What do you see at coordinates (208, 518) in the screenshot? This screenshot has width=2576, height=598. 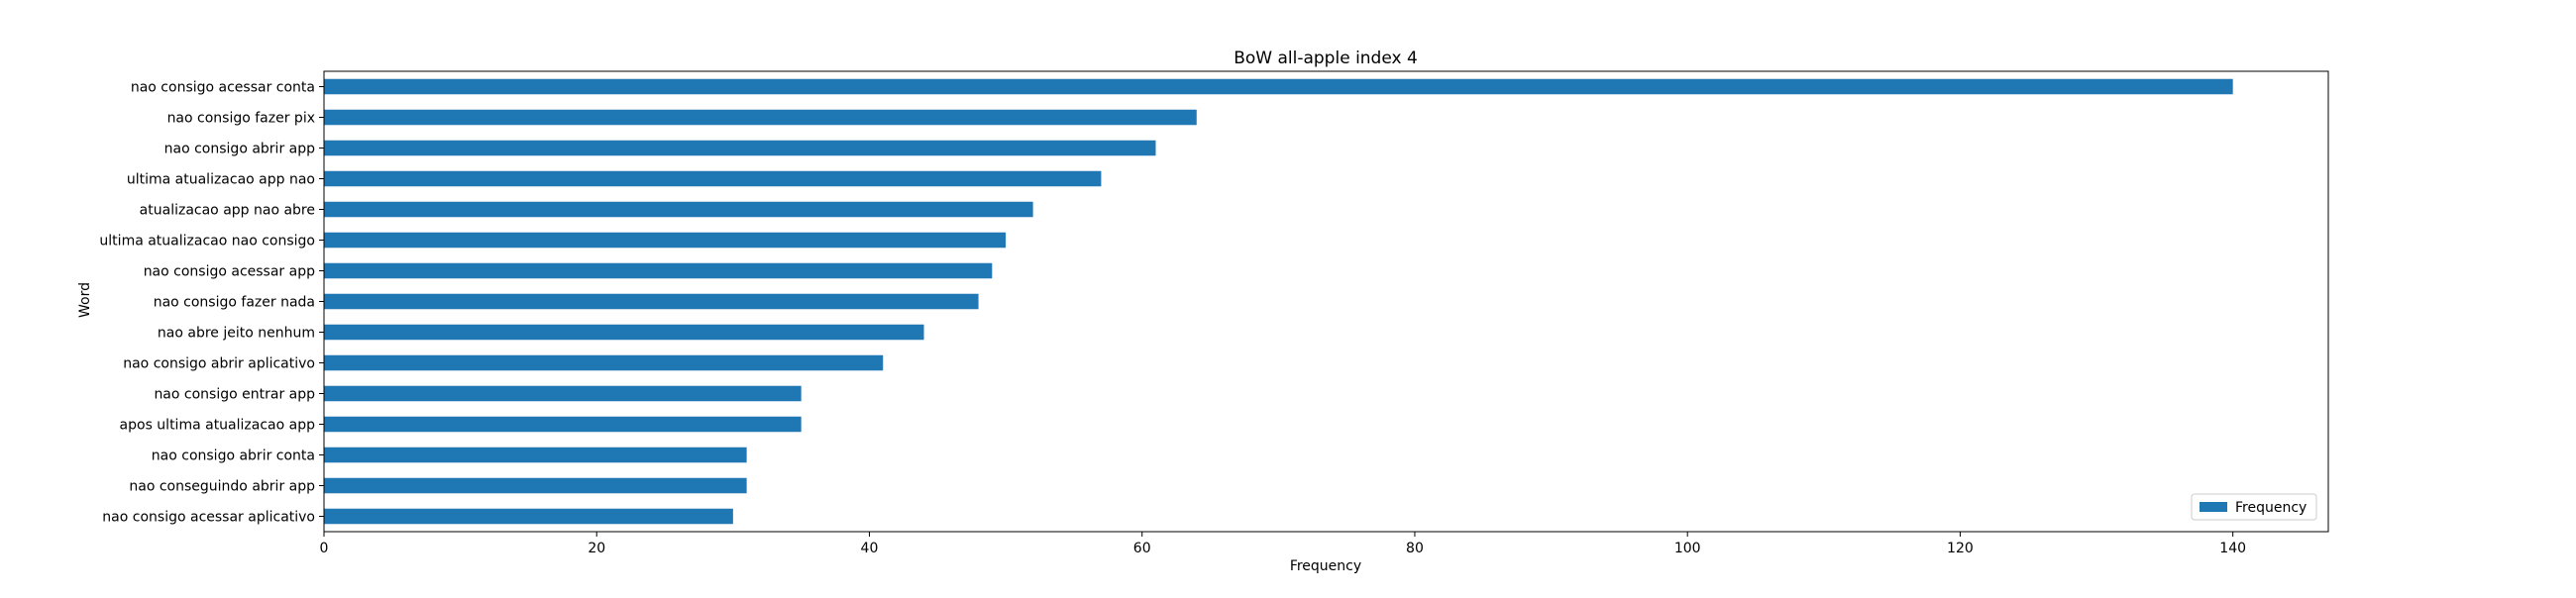 I see `y-tick-label: nao consigo acessar aplicativo` at bounding box center [208, 518].